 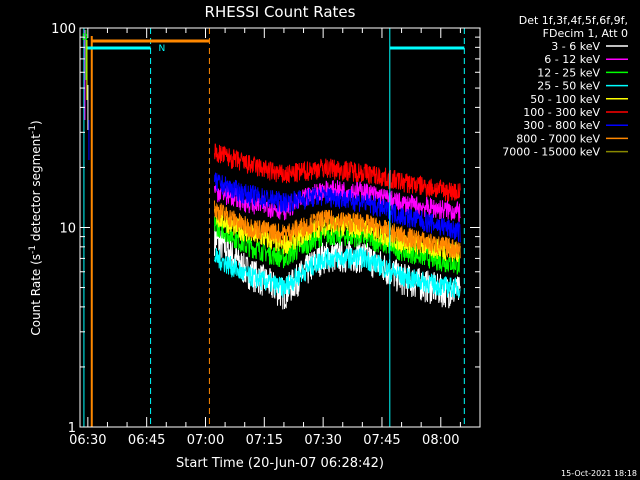 What do you see at coordinates (337, 229) in the screenshot?
I see `series-line-800-7000-kev` at bounding box center [337, 229].